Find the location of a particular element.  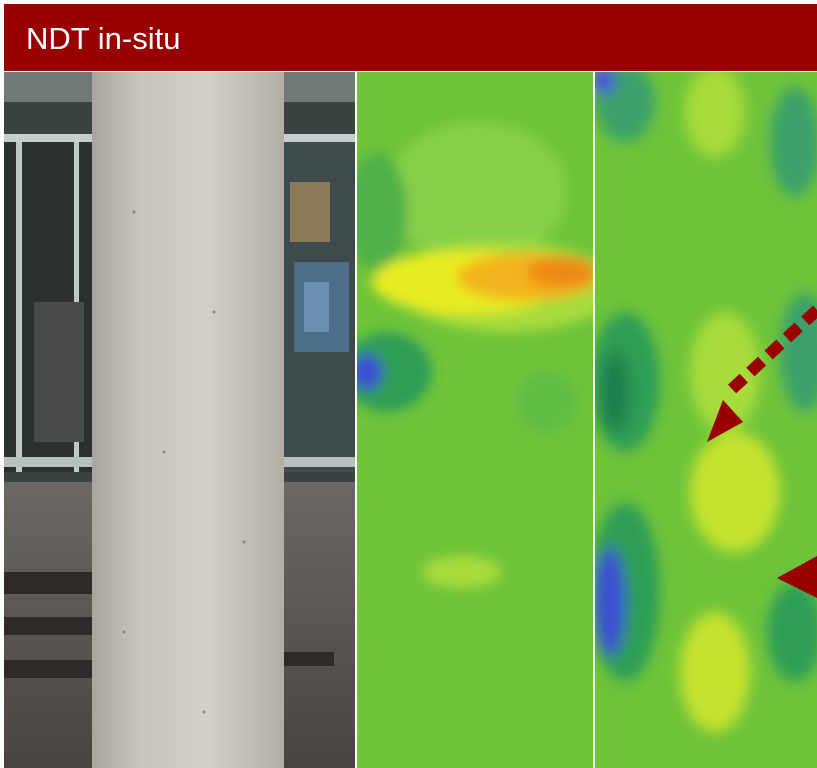

title-bar: NDT in-situ is located at coordinates (410, 37).